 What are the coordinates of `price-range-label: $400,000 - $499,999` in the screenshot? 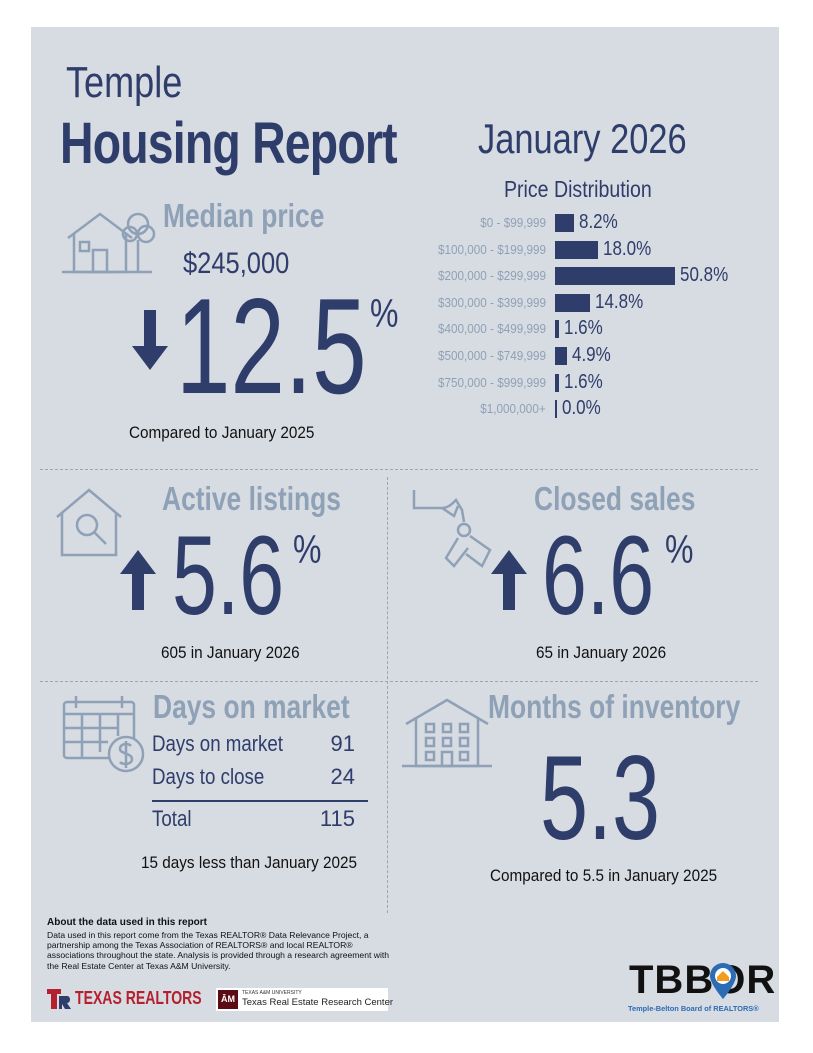 It's located at (492, 329).